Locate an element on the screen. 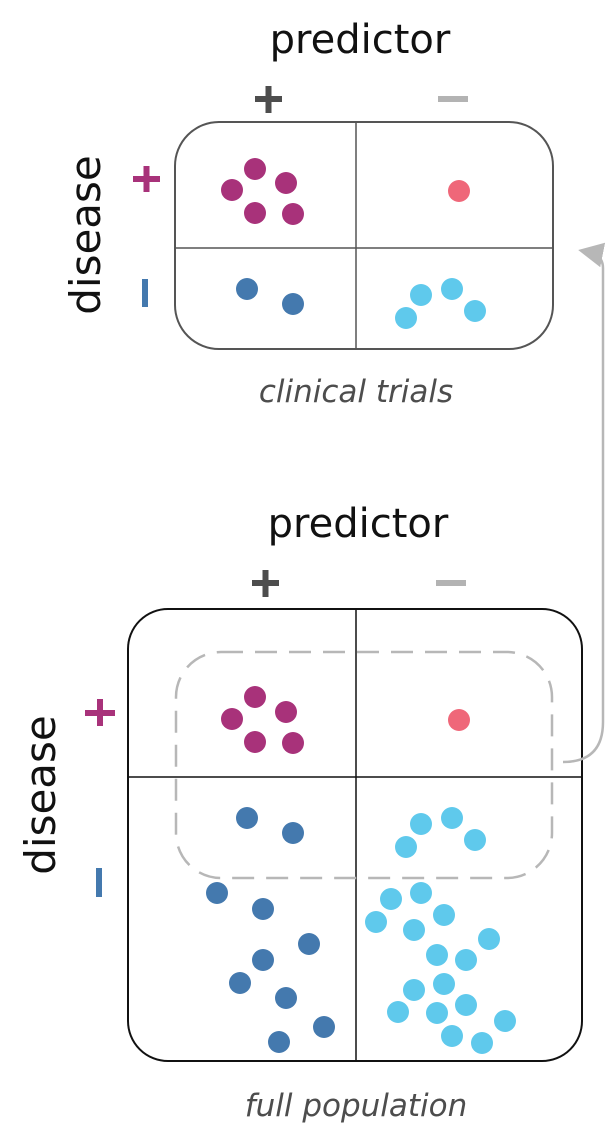 The height and width of the screenshot is (1136, 610). top-false-negative-dots is located at coordinates (459, 191).